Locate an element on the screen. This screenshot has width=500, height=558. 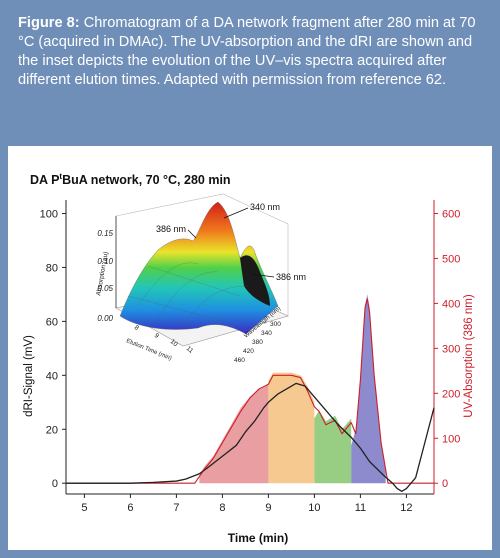
x-tick-label: 7 is located at coordinates (176, 508).